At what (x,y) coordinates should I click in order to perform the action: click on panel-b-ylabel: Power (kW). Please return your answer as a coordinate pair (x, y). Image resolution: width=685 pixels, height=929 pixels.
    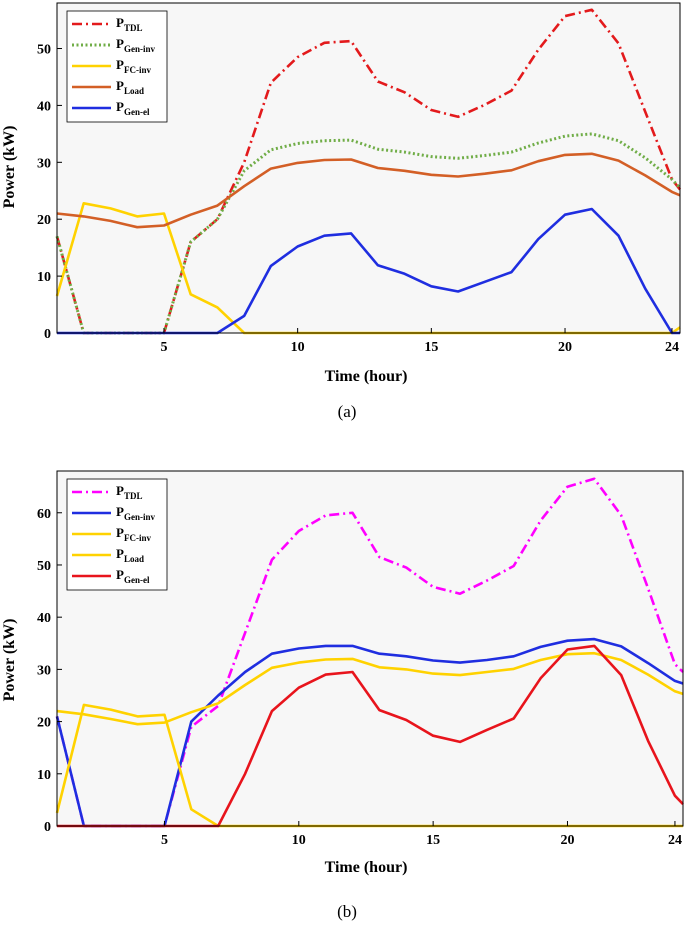
    Looking at the image, I should click on (9, 660).